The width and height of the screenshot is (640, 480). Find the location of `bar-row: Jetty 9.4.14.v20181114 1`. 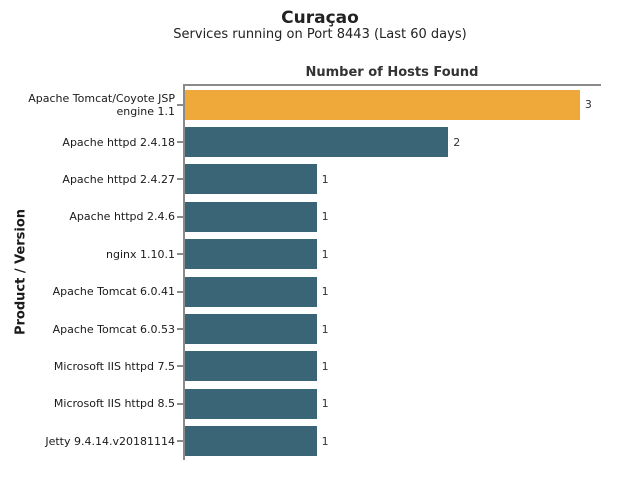

bar-row: Jetty 9.4.14.v20181114 1 is located at coordinates (323, 441).